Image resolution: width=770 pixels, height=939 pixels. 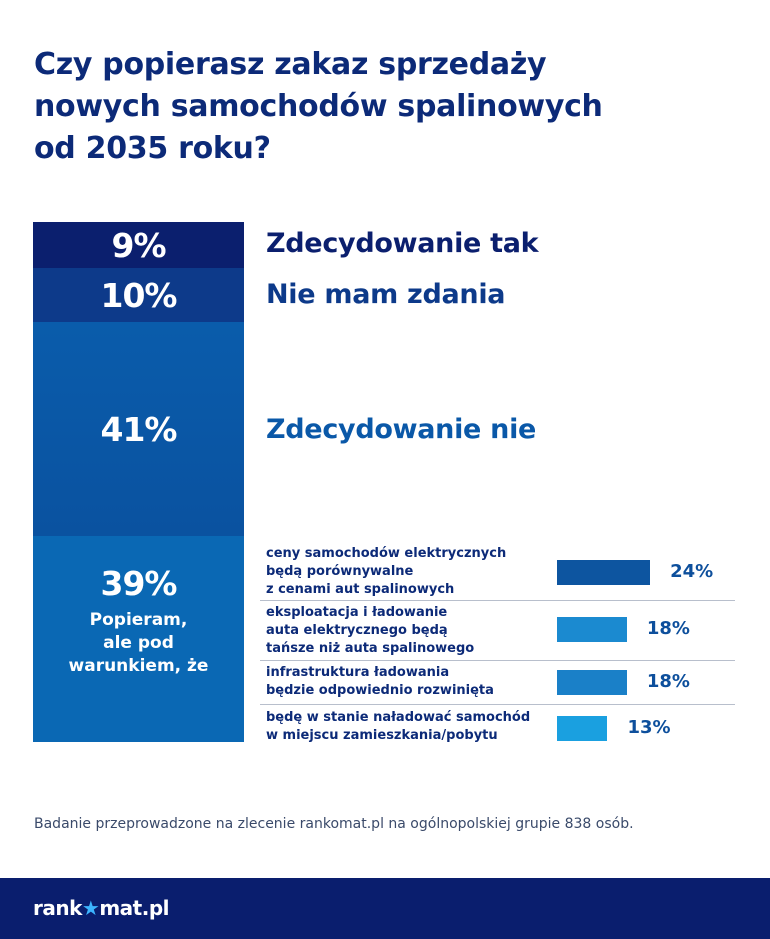 I want to click on logo-text: rank, so click(x=57, y=908).